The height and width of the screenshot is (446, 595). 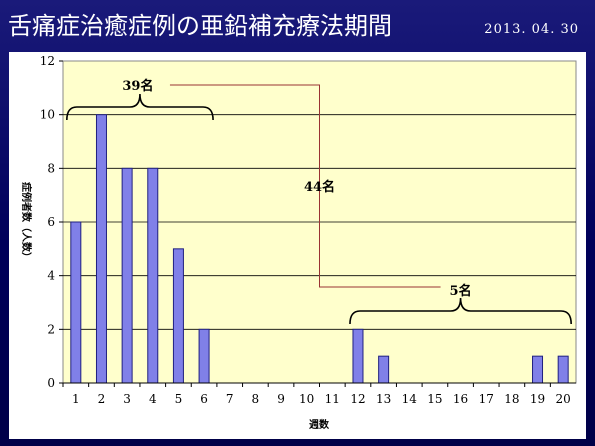 I want to click on x-tick-label: 2, so click(x=102, y=399).